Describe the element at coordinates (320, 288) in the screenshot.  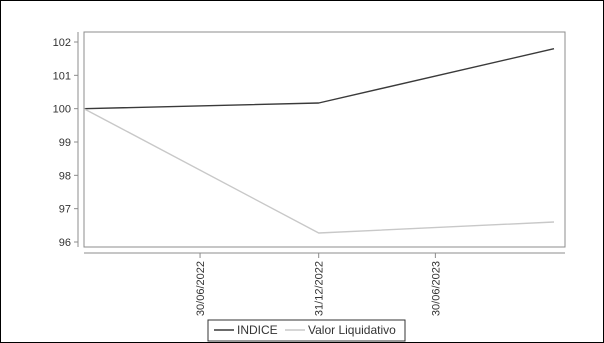
I see `x-tick-label: 31/12/2022` at that location.